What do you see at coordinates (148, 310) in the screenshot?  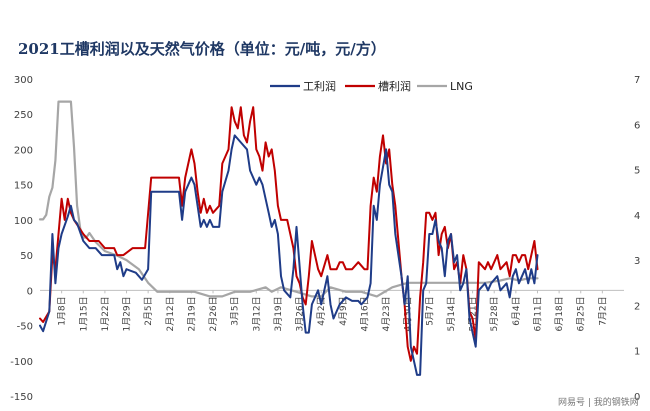 I see `x-tick-label: 2月5日` at bounding box center [148, 310].